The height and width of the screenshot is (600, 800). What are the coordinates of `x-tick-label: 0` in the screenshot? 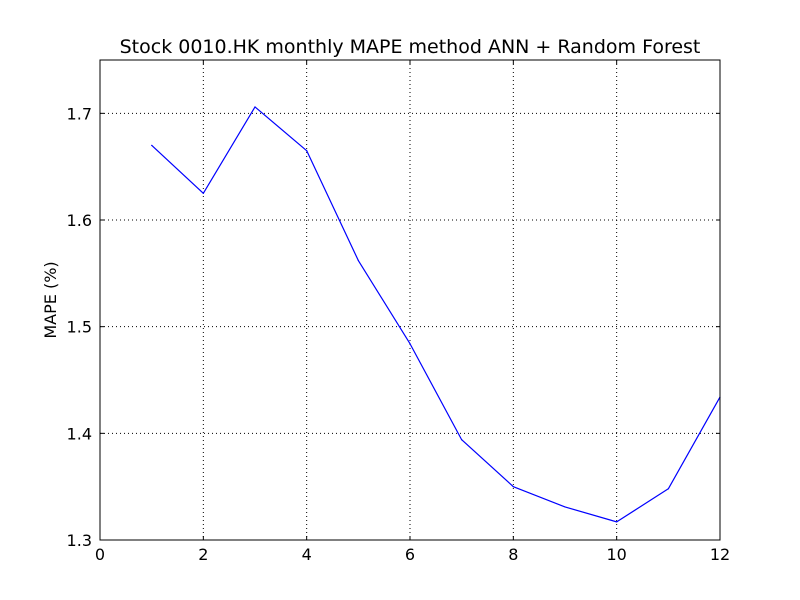 It's located at (100, 554).